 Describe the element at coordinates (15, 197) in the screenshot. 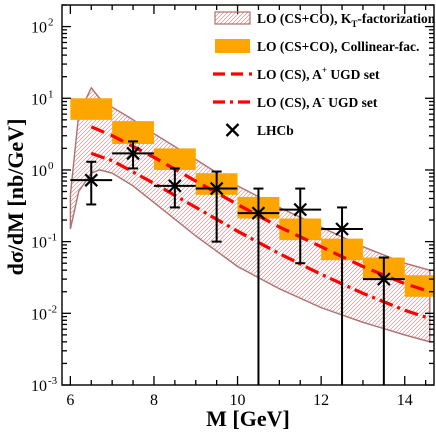

I see `y-axis-label: dσ/dM [nb/GeV]` at that location.